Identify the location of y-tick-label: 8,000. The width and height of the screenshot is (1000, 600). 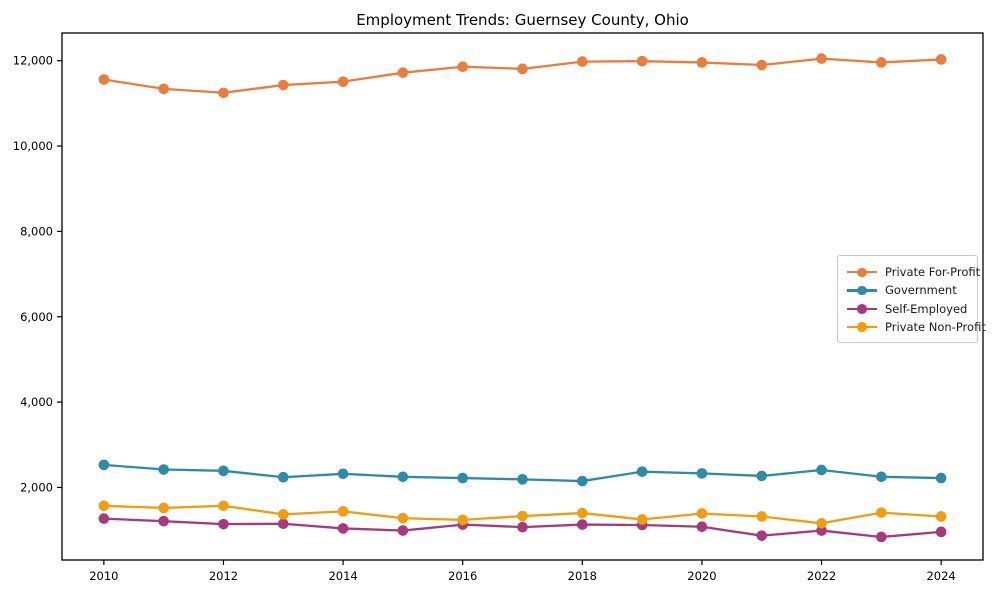
(36, 231).